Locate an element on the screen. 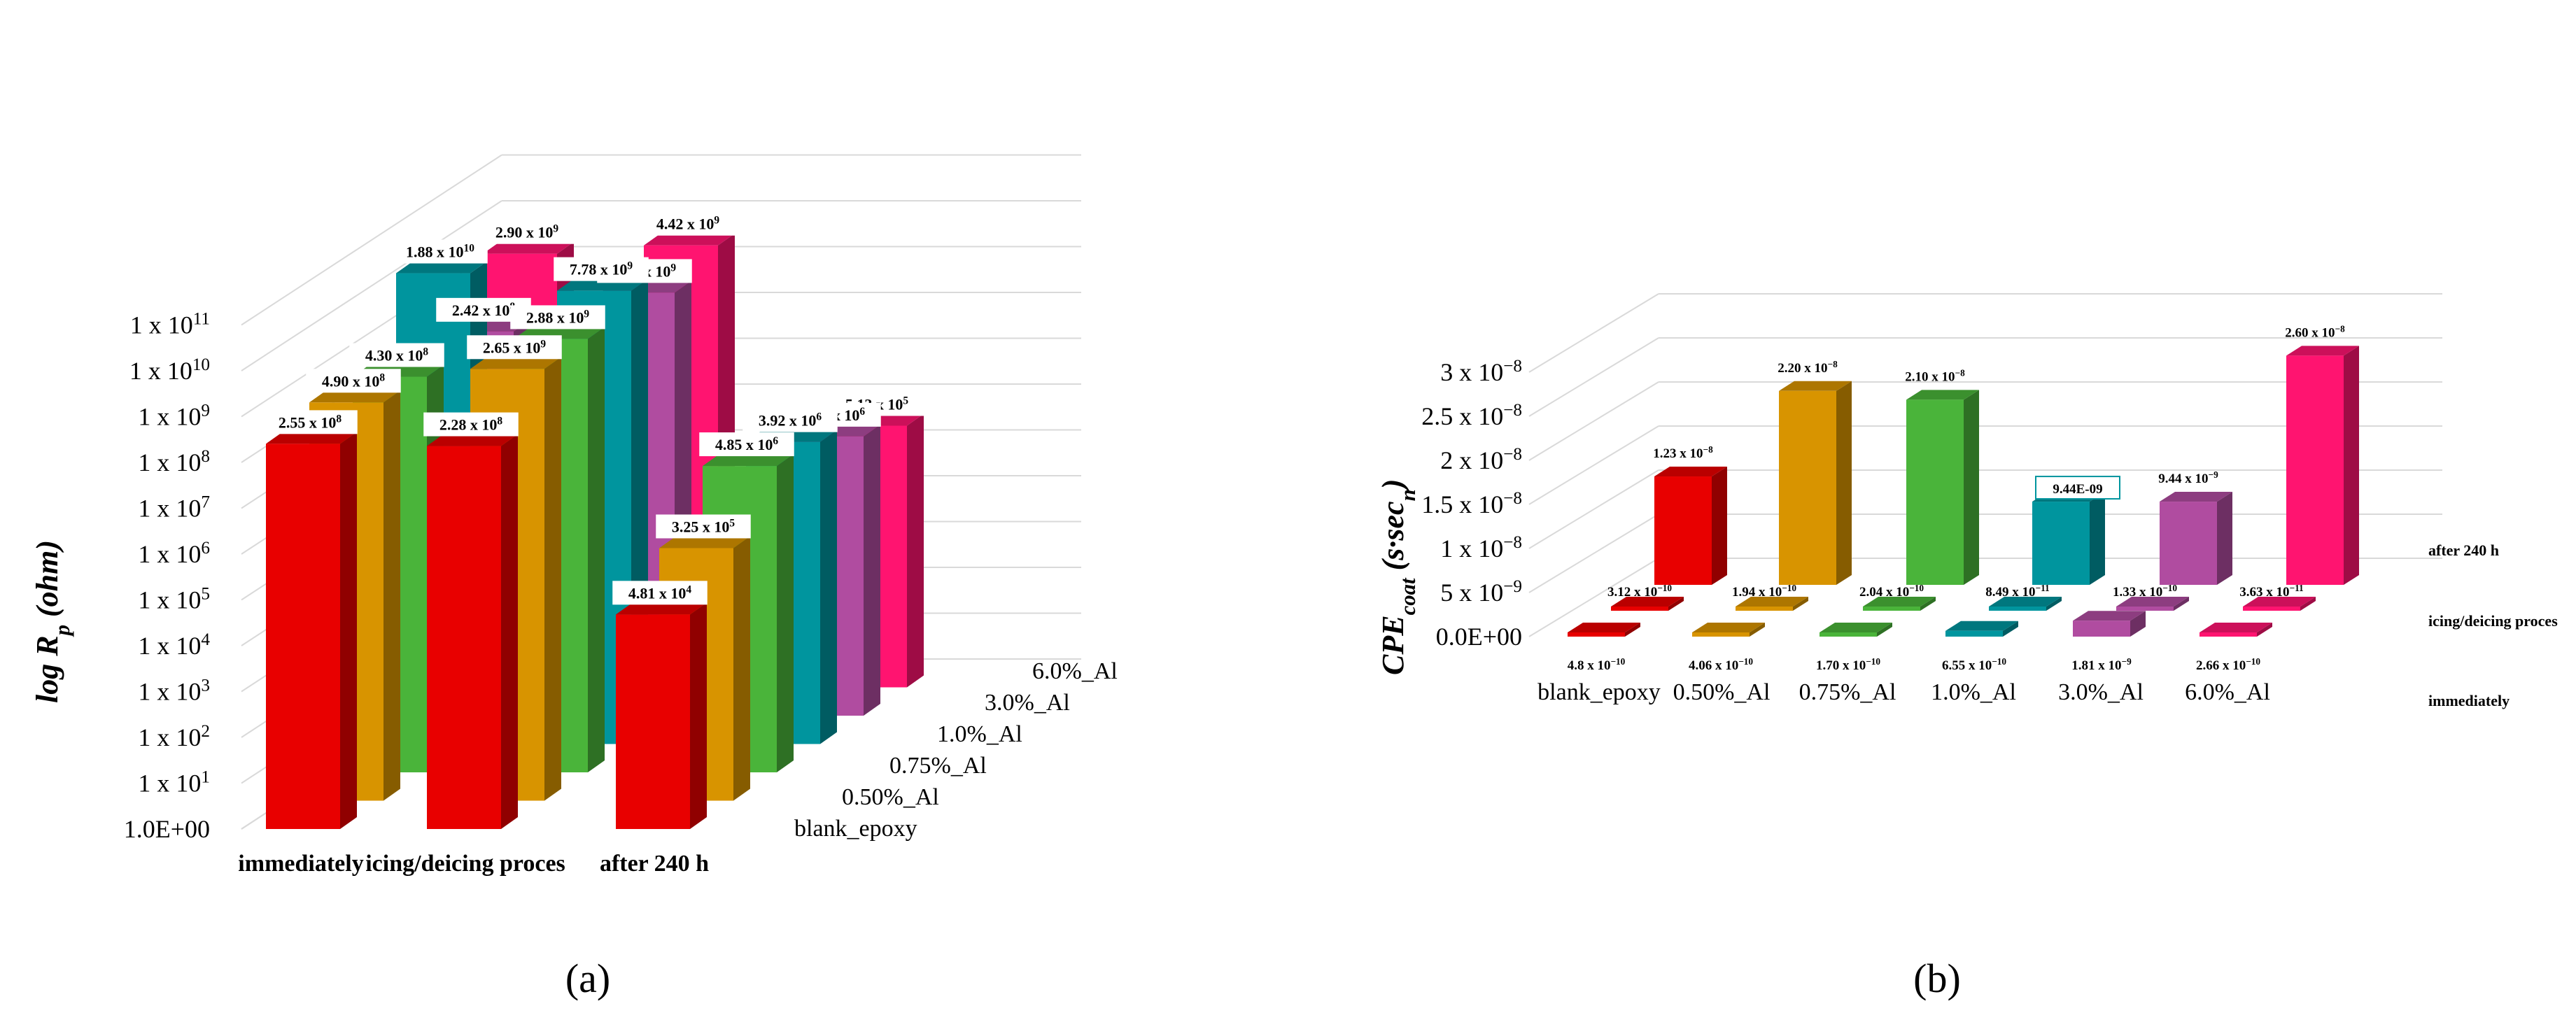  category-label-b-0: blank_epoxy is located at coordinates (1599, 692).